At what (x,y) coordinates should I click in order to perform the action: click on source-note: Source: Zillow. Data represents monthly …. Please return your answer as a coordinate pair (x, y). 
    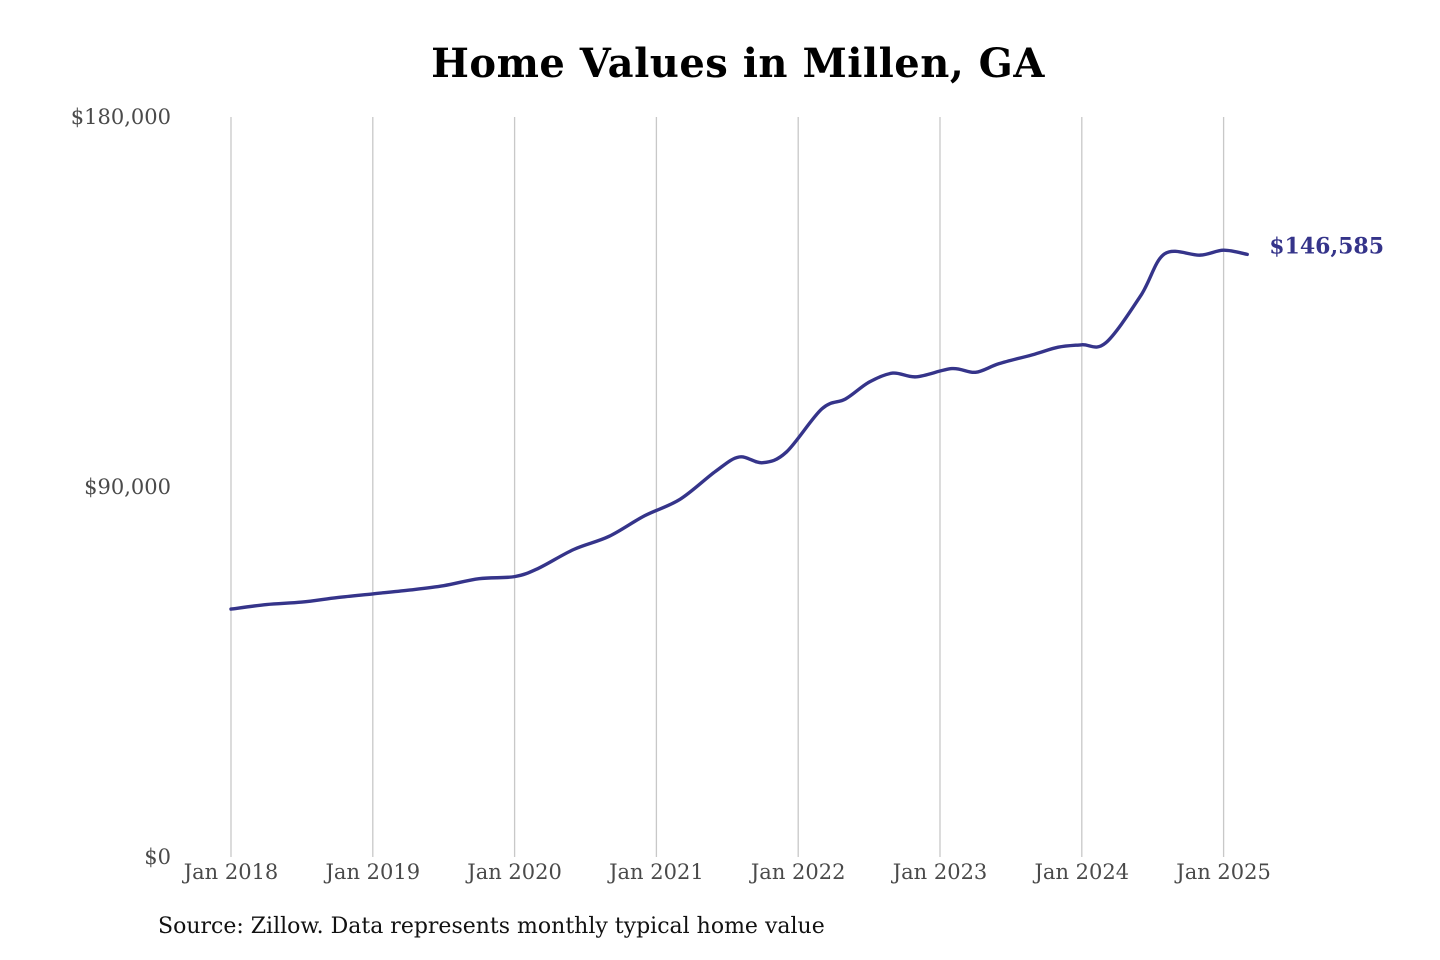
    Looking at the image, I should click on (491, 926).